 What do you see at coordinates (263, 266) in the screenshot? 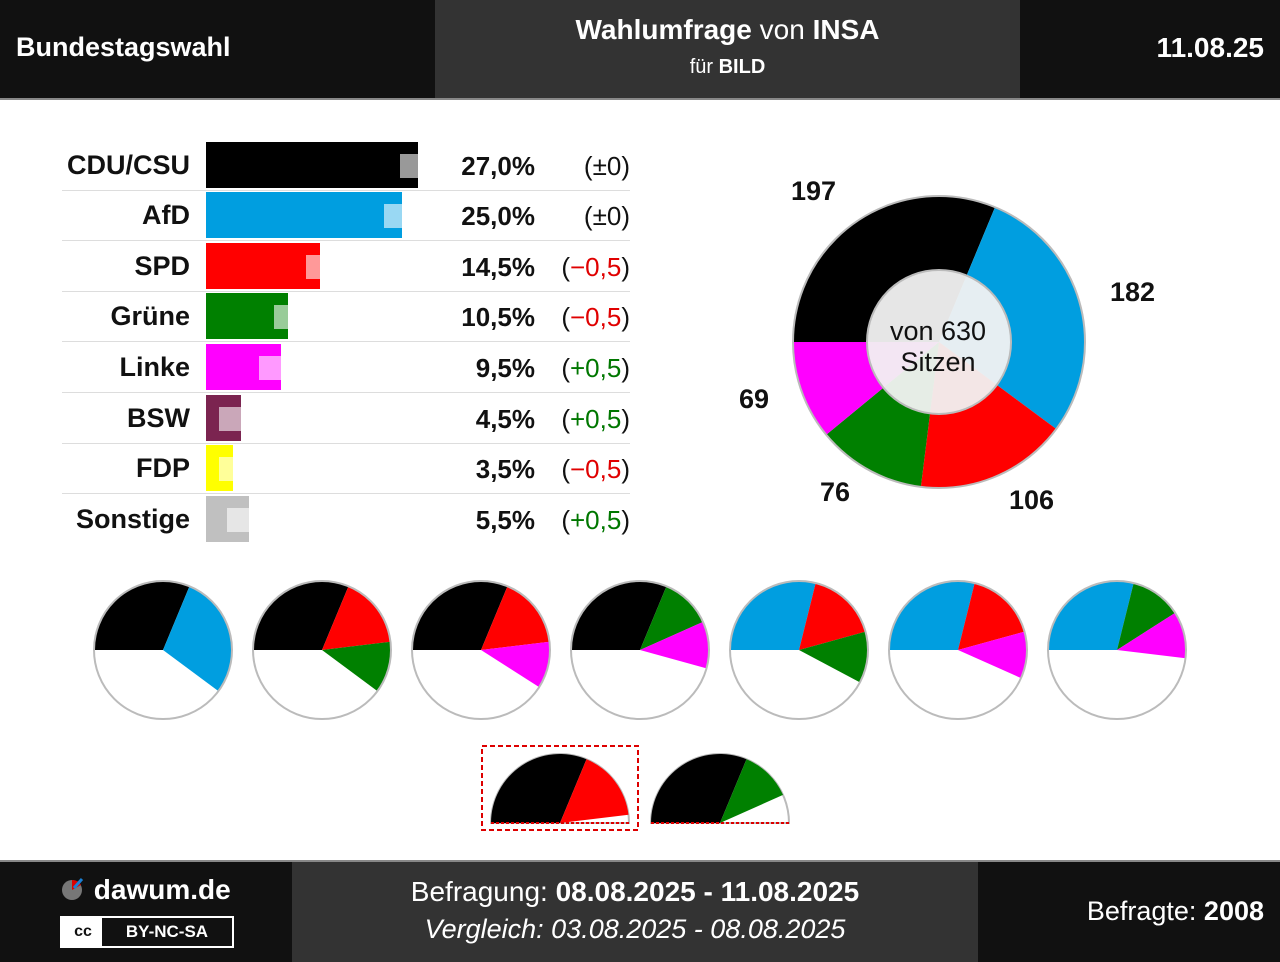
I see `bar-spd` at bounding box center [263, 266].